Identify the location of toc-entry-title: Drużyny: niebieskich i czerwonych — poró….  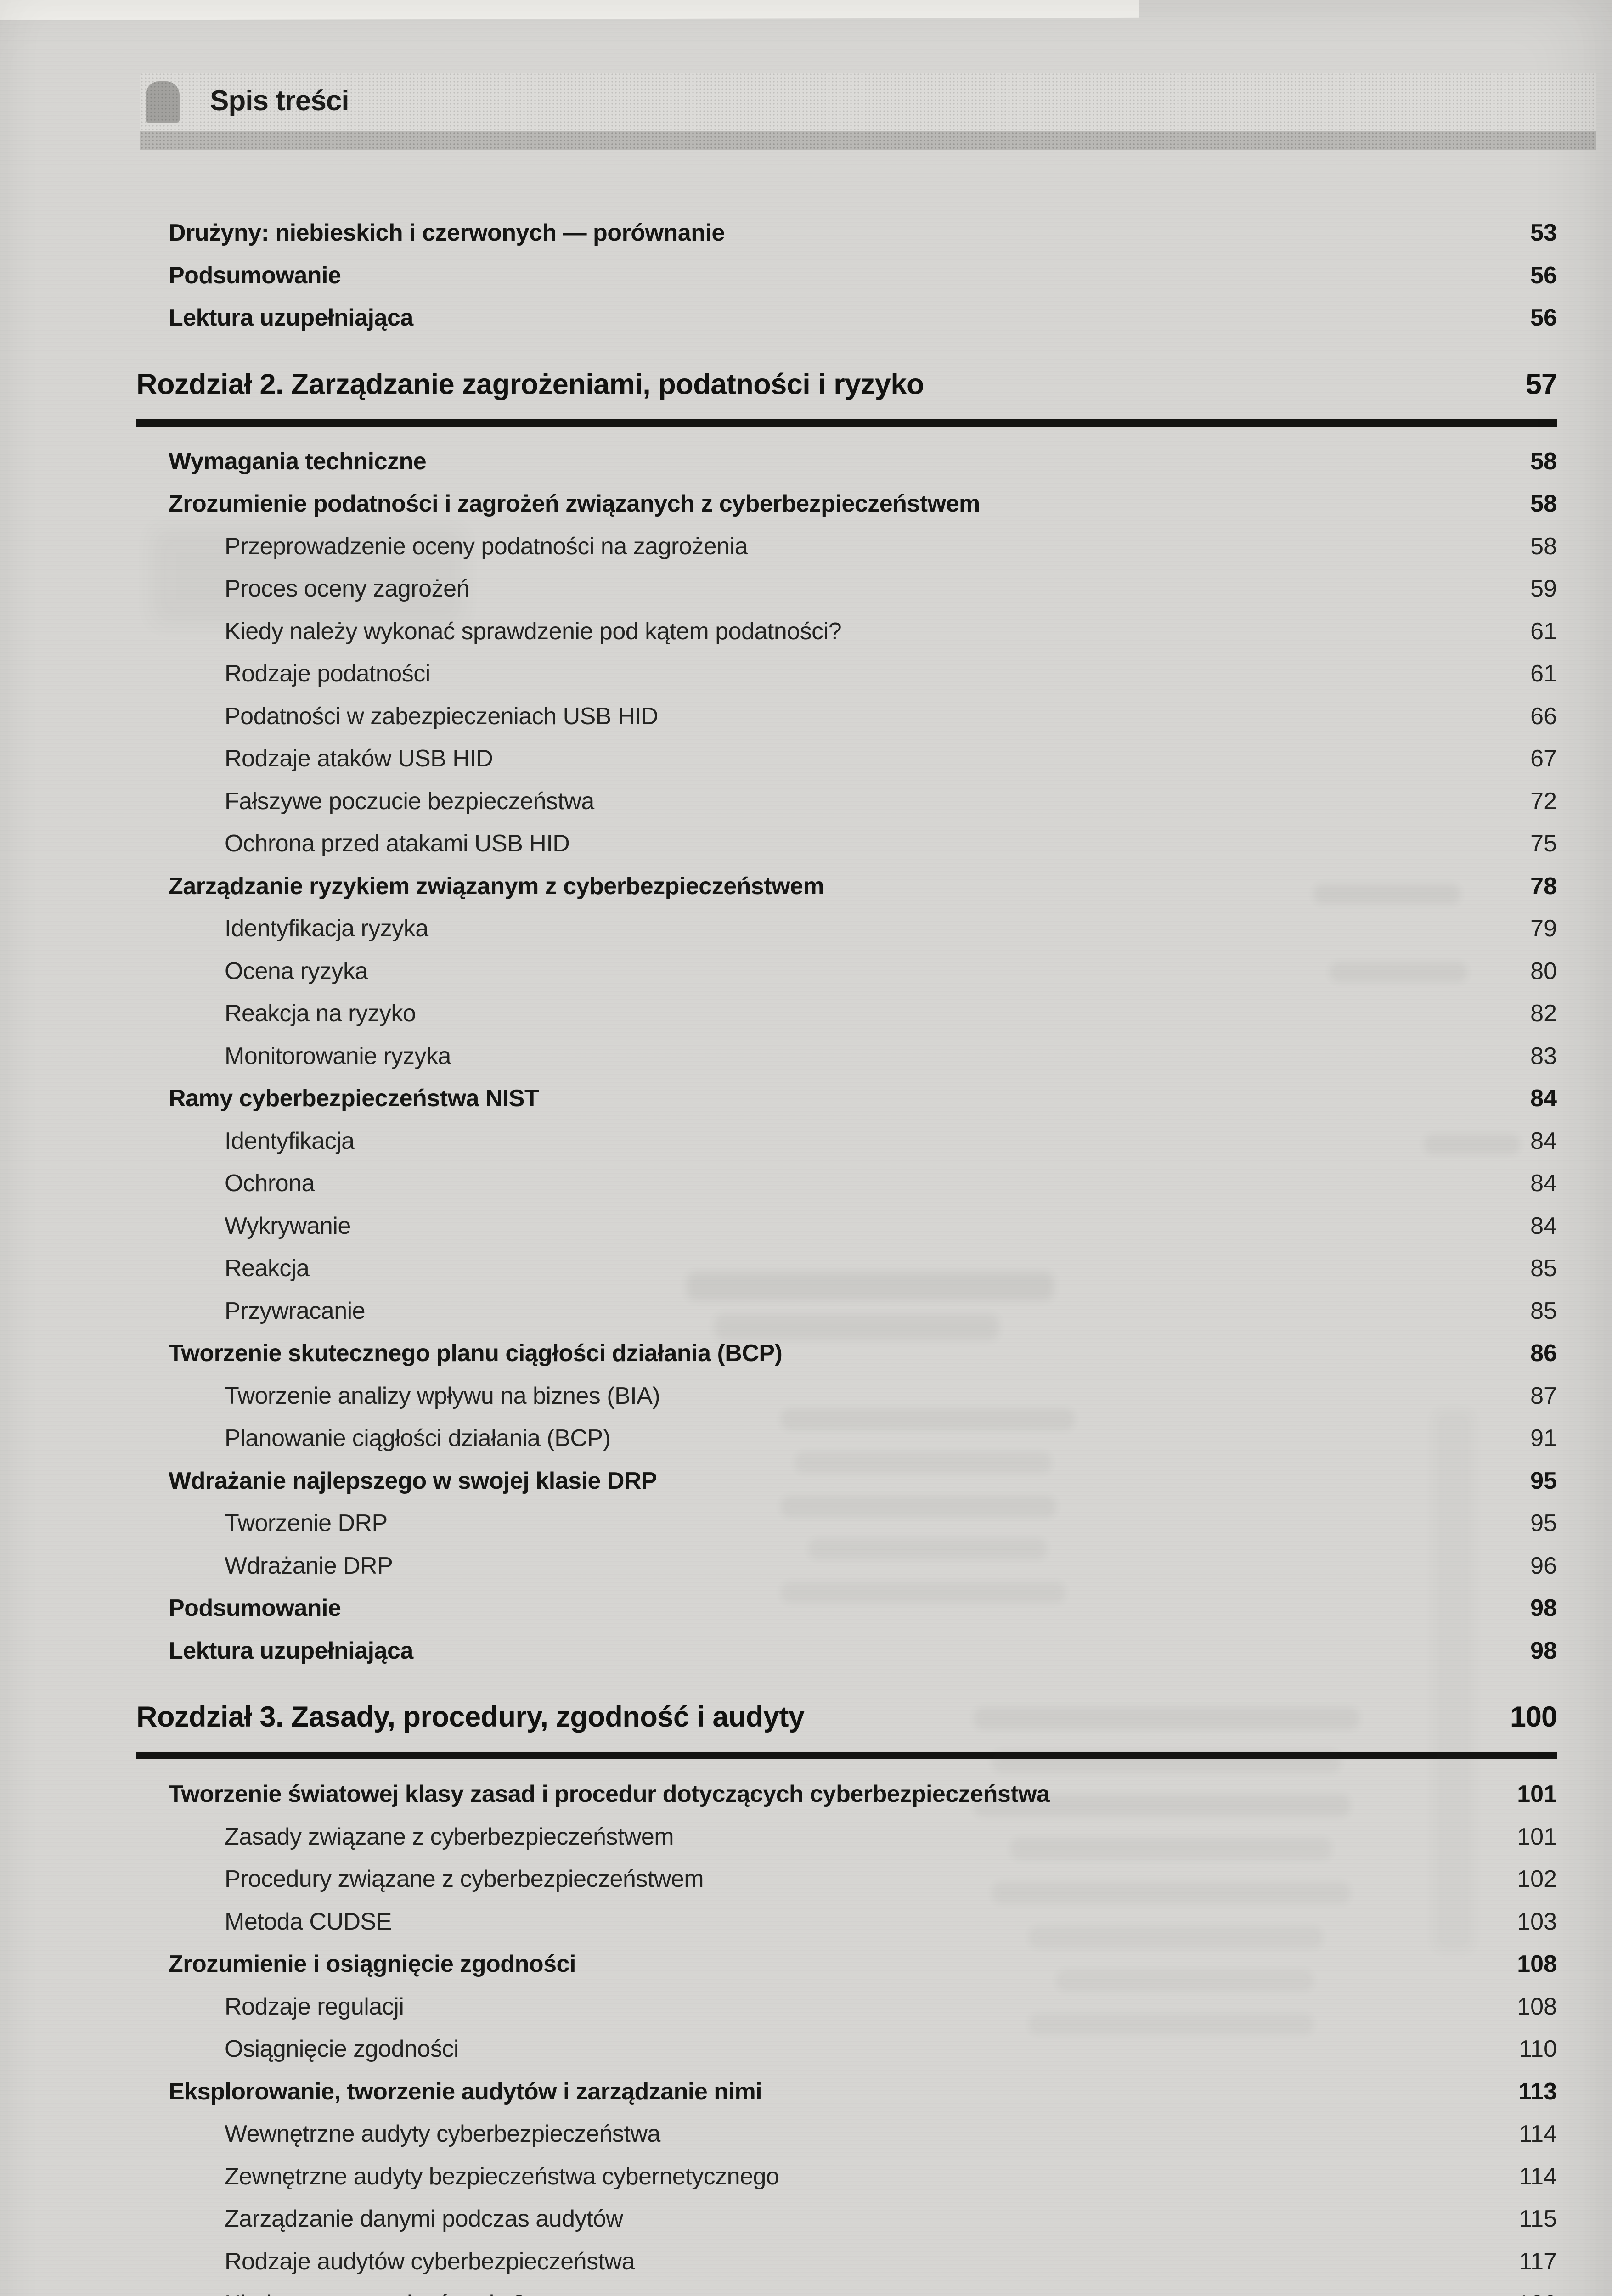
(447, 233).